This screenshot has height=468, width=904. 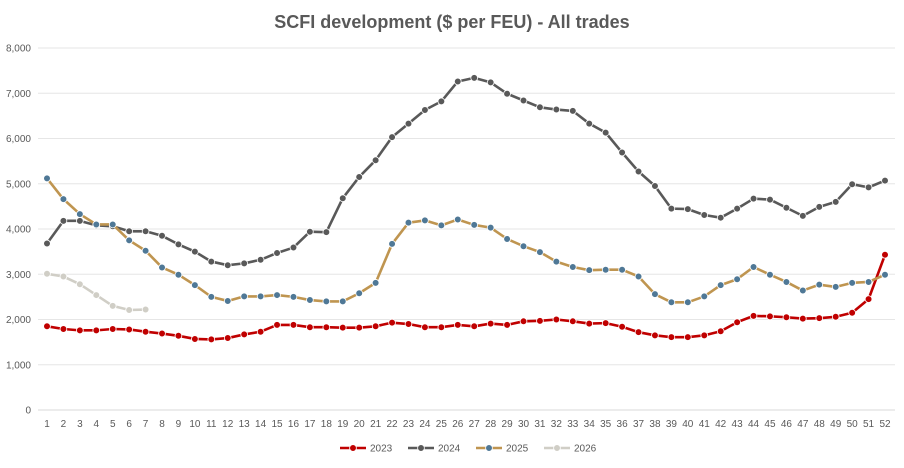 What do you see at coordinates (327, 424) in the screenshot?
I see `x-tick-label: 18` at bounding box center [327, 424].